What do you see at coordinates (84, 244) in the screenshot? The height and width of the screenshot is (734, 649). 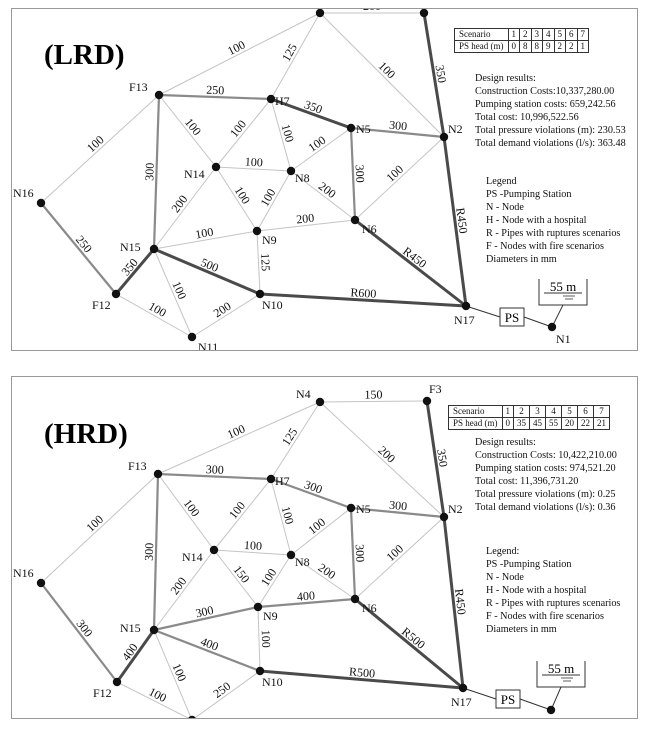 I see `pipe-diameter-label: 250` at bounding box center [84, 244].